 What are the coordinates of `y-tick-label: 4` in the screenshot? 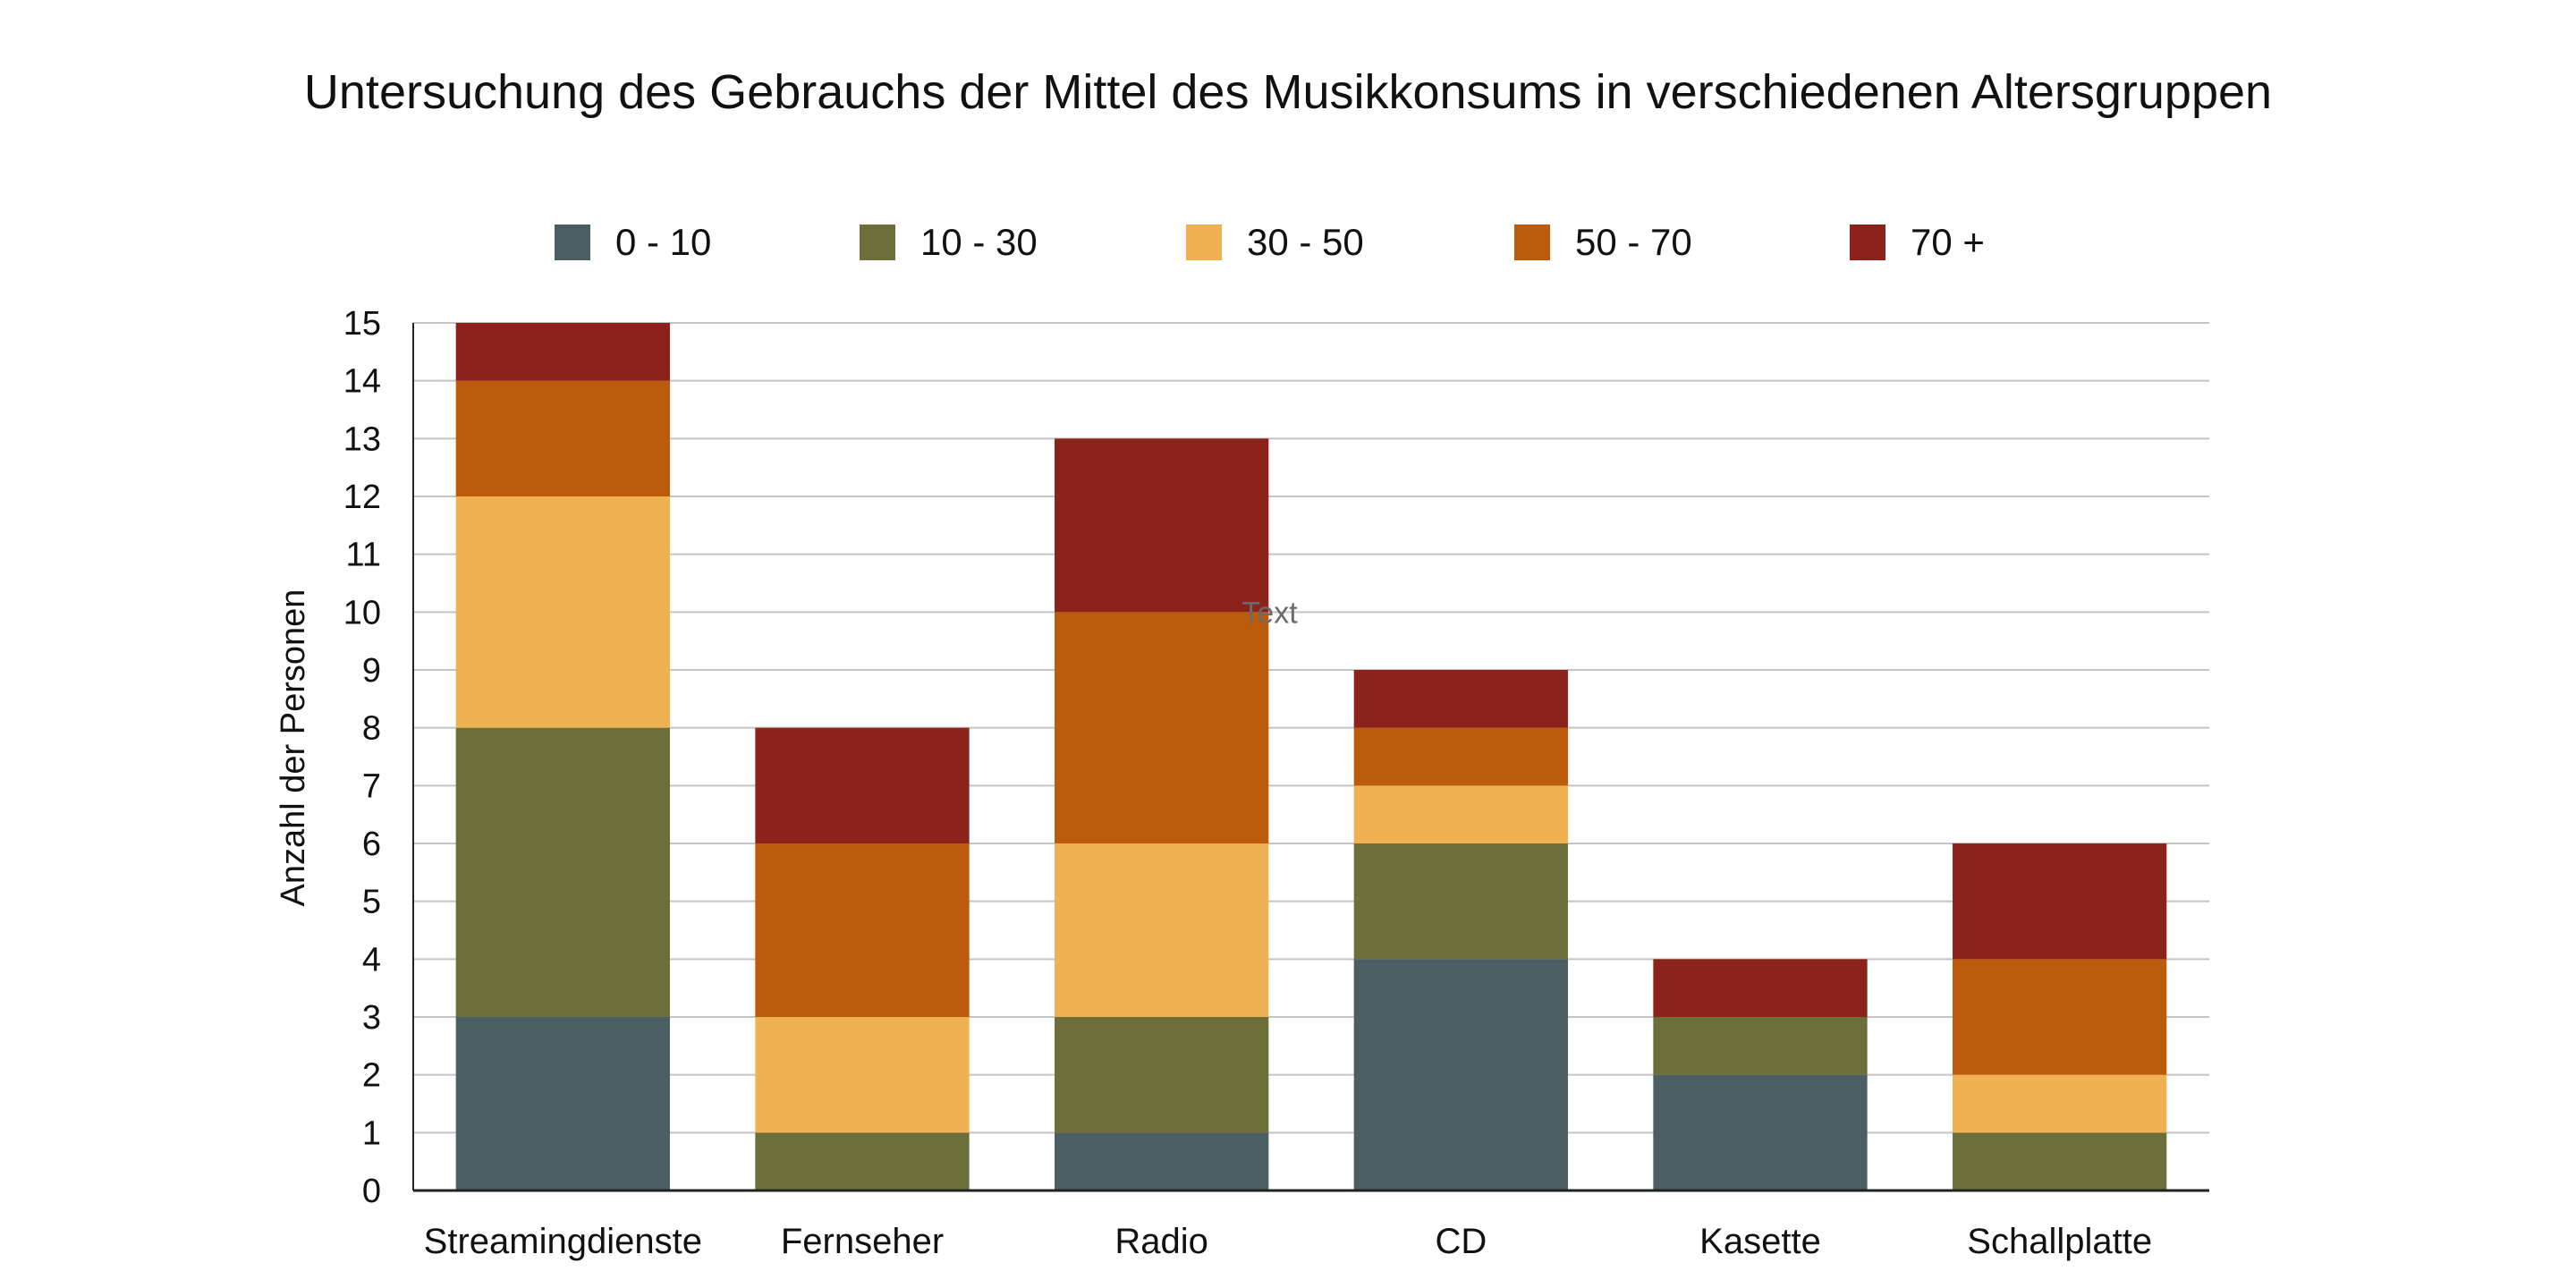 It's located at (371, 960).